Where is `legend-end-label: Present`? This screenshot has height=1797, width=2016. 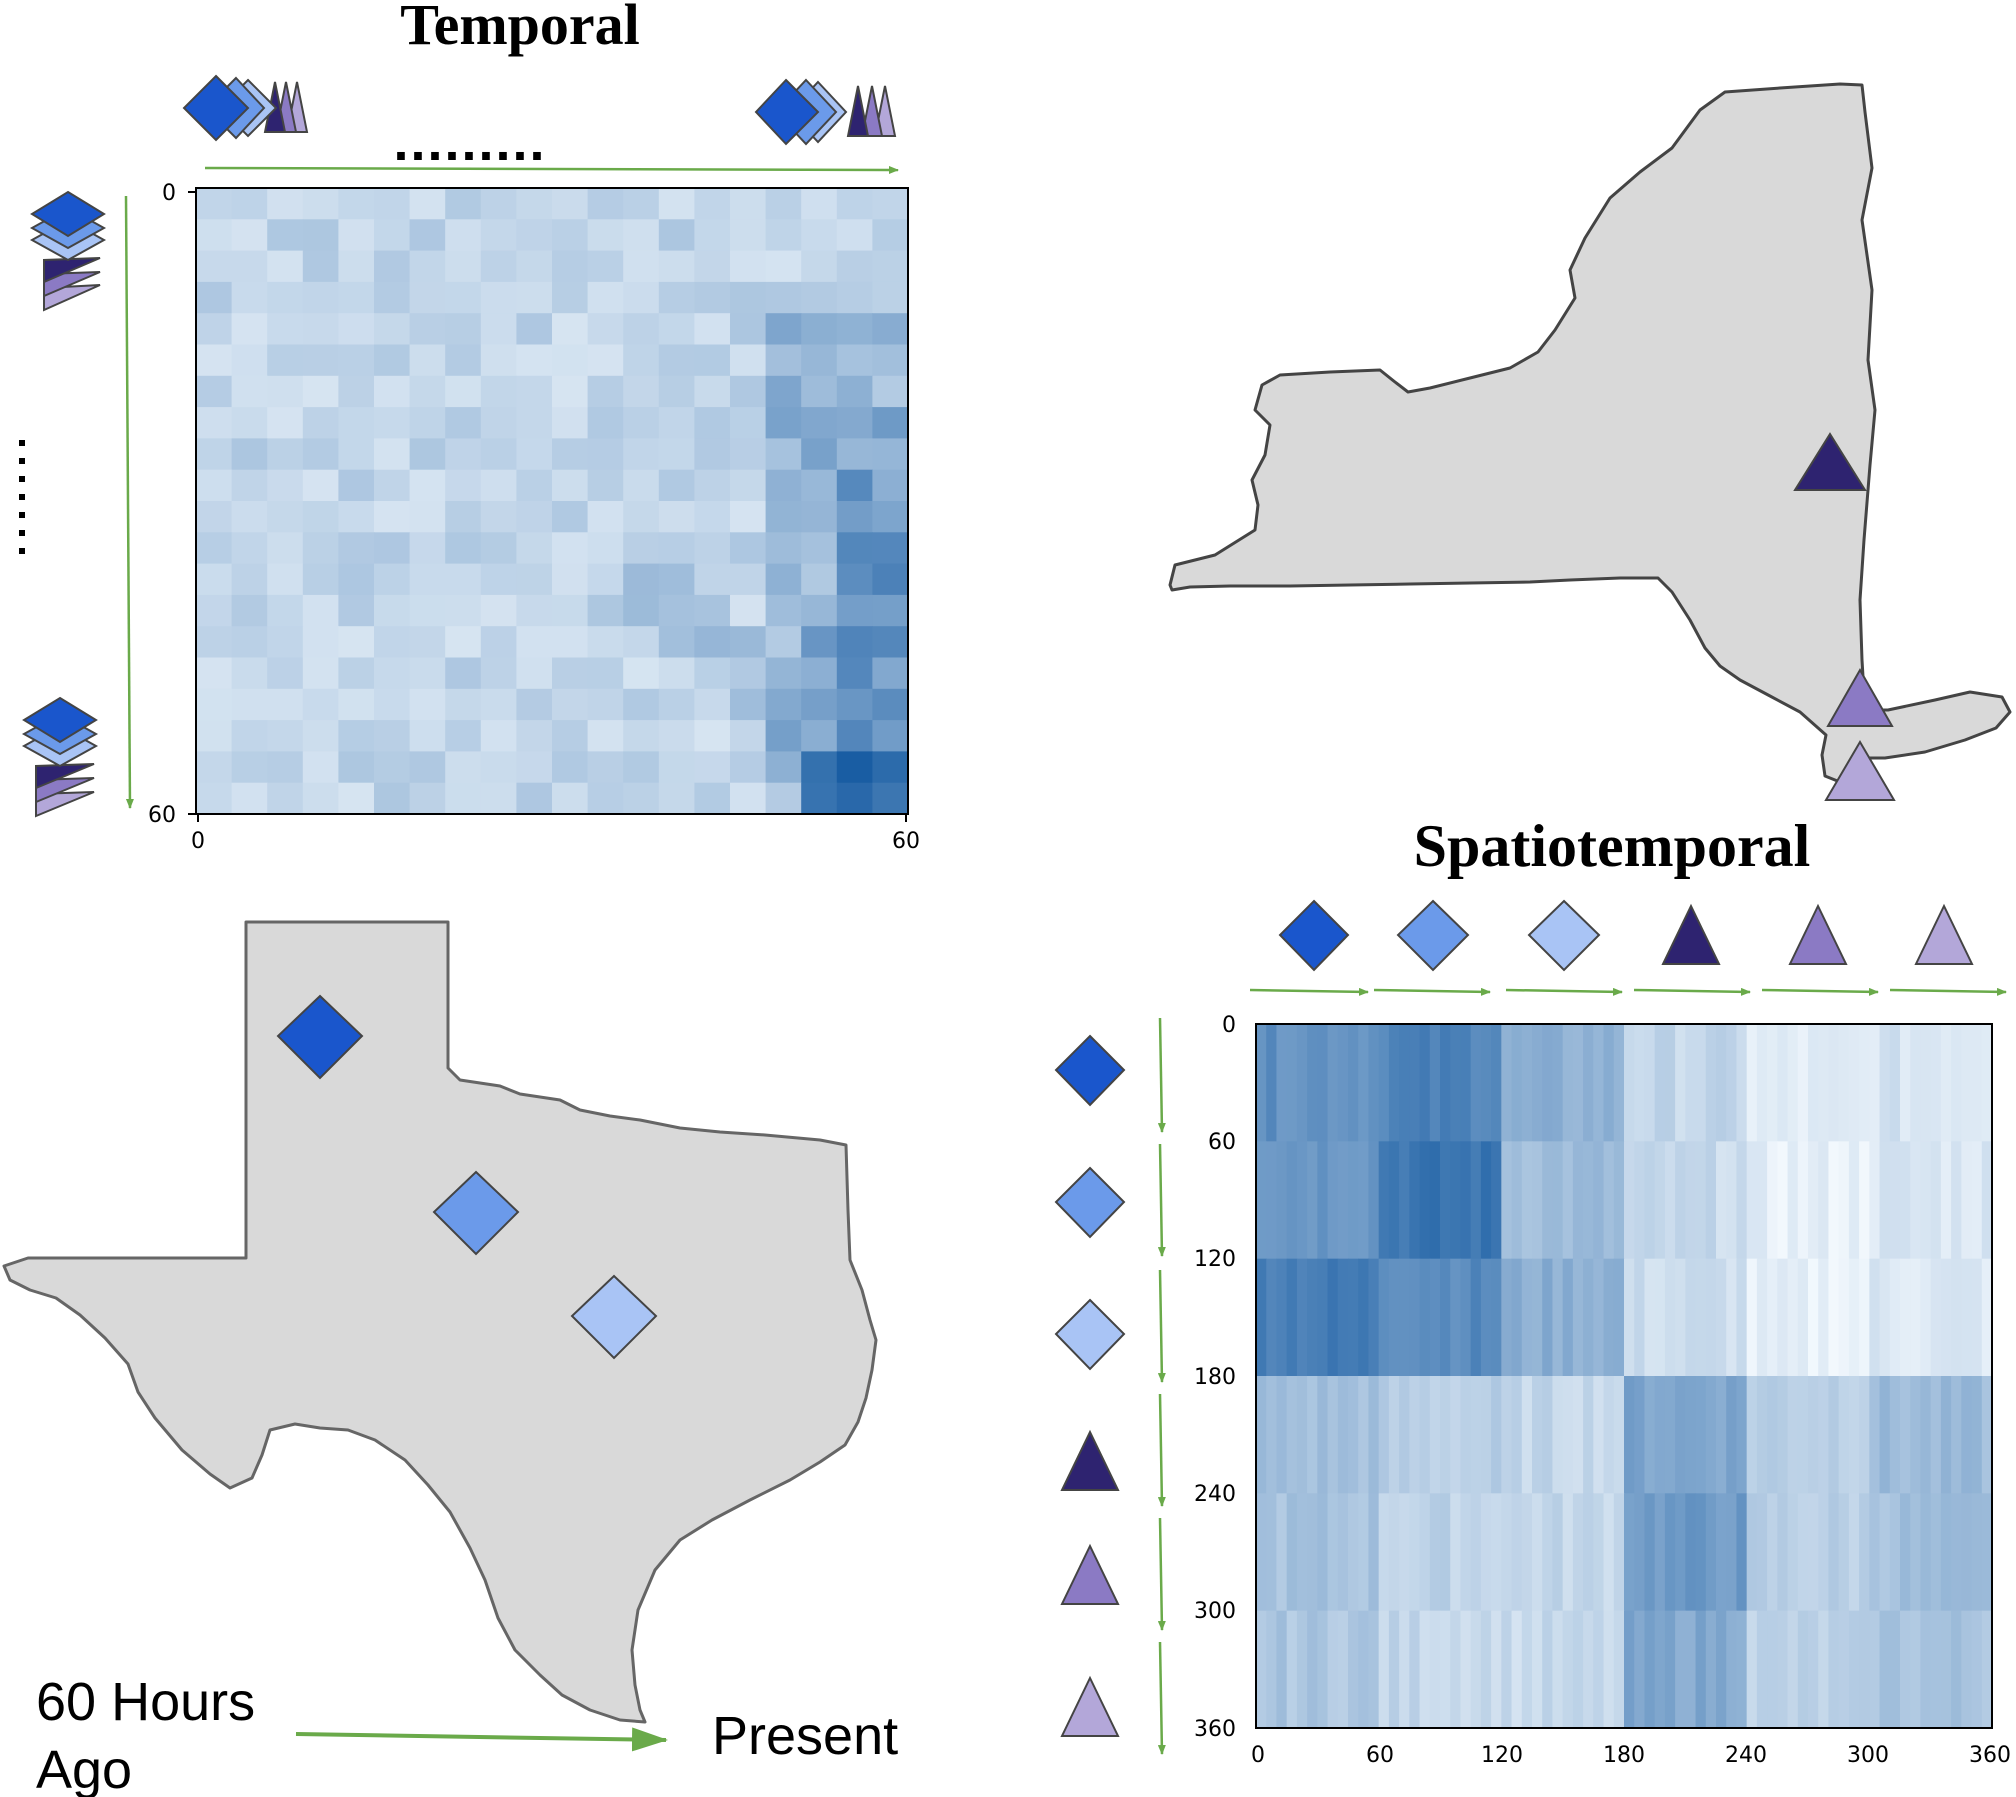
legend-end-label: Present is located at coordinates (805, 1736).